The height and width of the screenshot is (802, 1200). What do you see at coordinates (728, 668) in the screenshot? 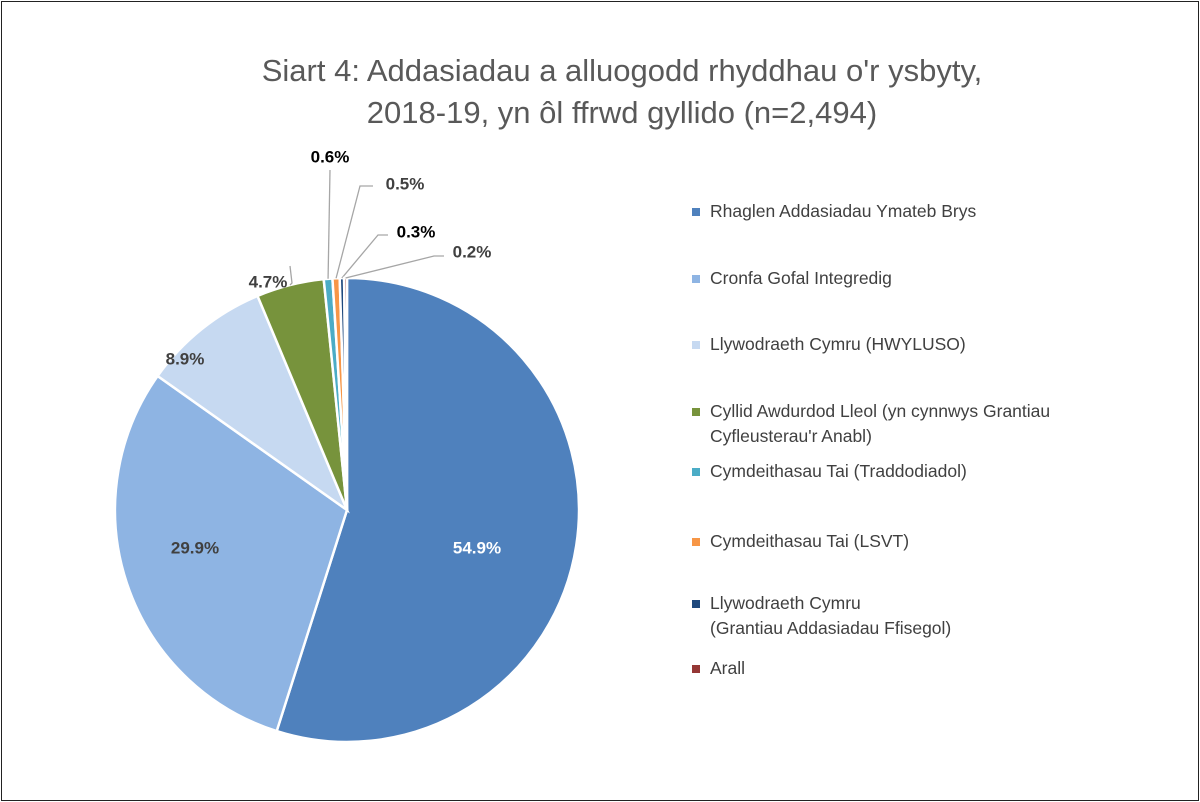
I see `legend-label: Arall` at bounding box center [728, 668].